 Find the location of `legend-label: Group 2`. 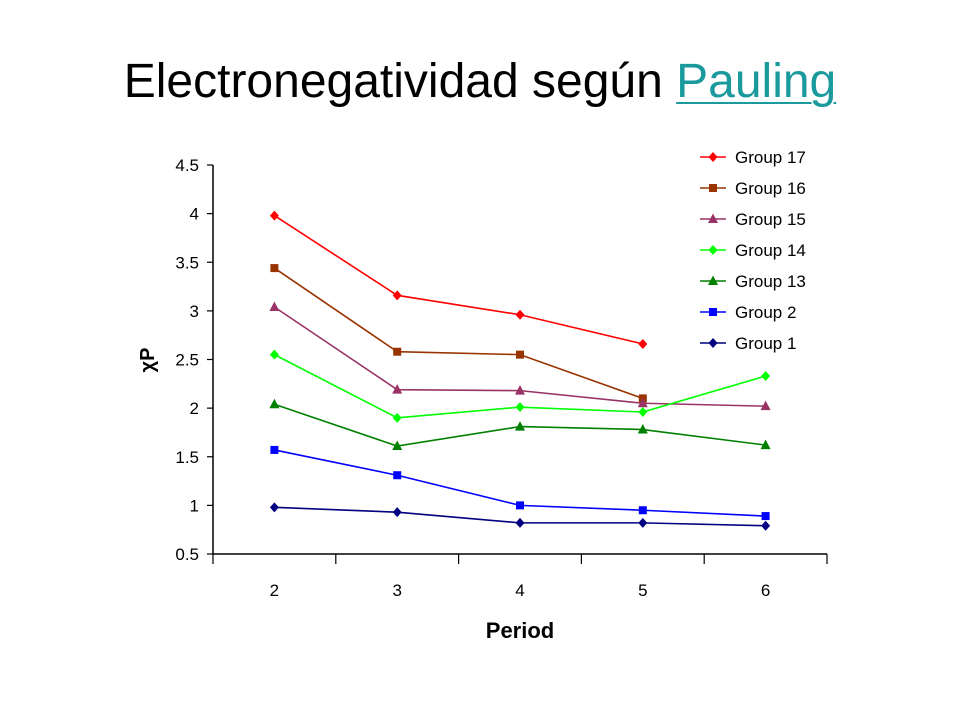

legend-label: Group 2 is located at coordinates (765, 312).